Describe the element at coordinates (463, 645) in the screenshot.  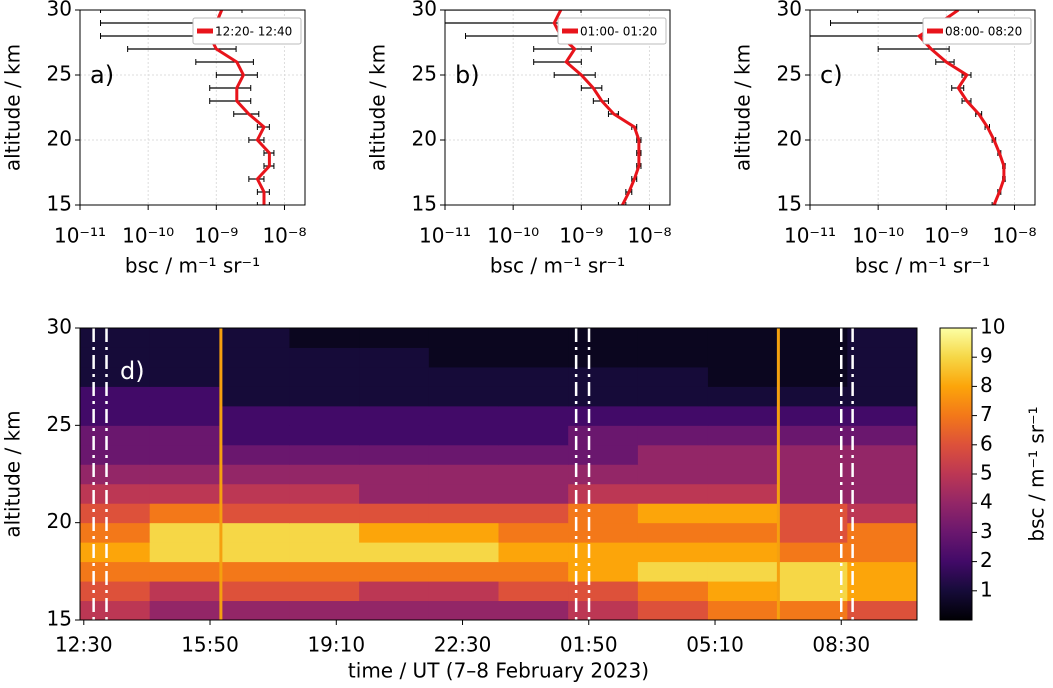
I see `x-tick-label: 22:30` at that location.